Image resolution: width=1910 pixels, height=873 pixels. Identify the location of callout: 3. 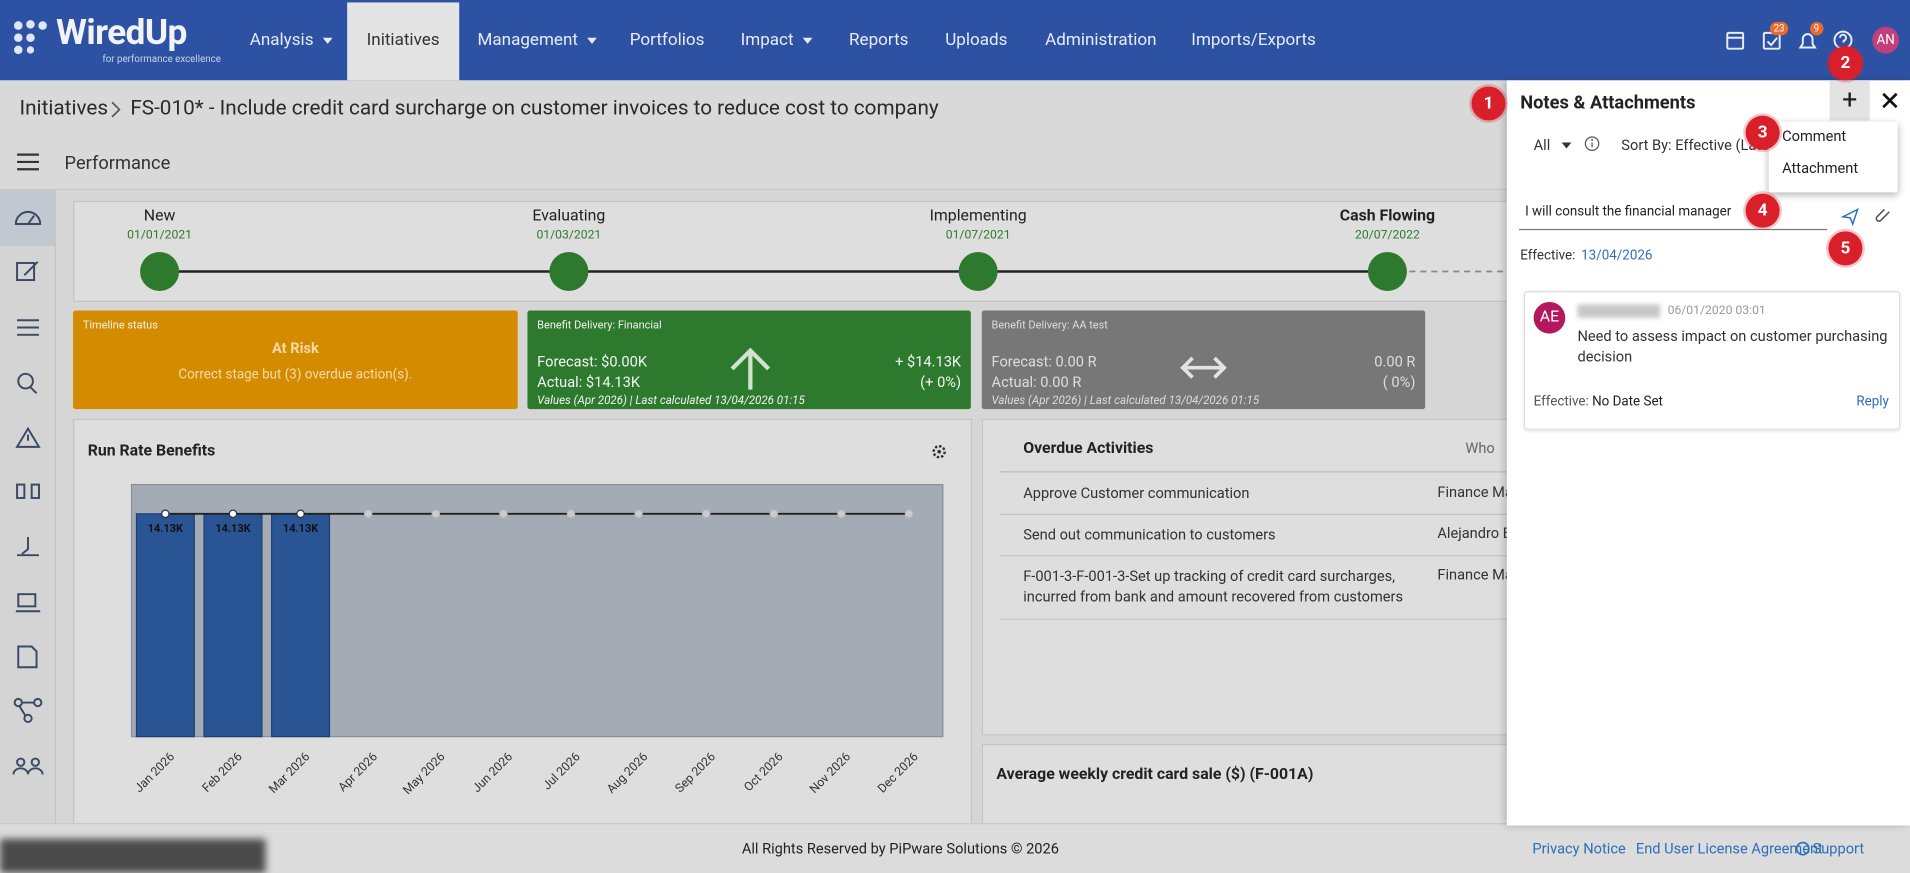
(1762, 132).